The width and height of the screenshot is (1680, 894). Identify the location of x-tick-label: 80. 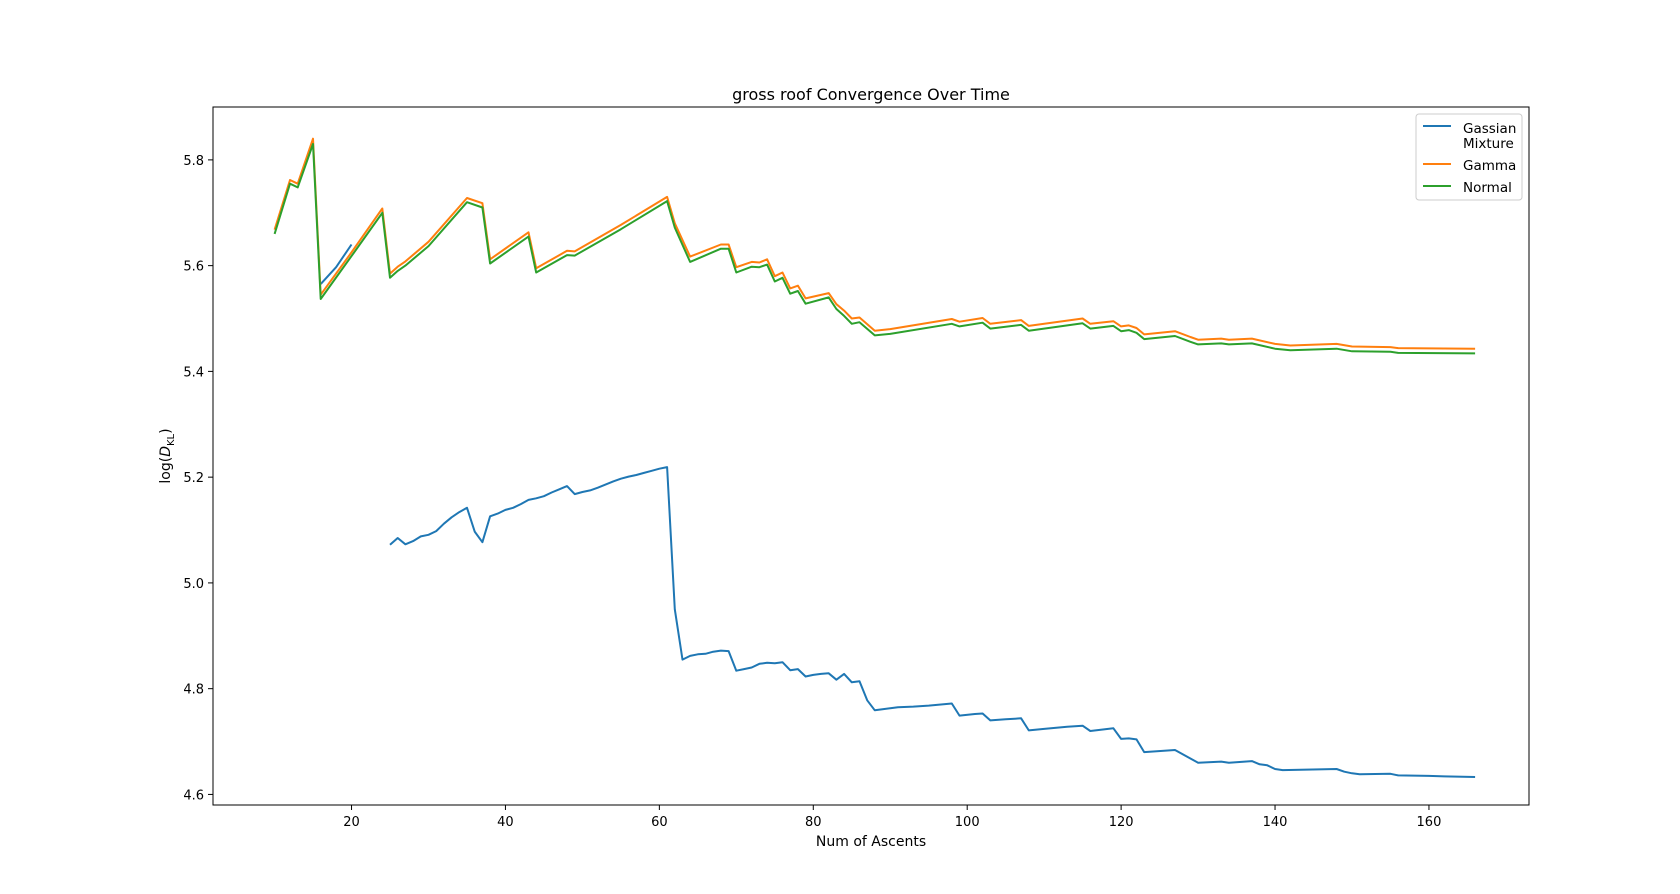
(813, 822).